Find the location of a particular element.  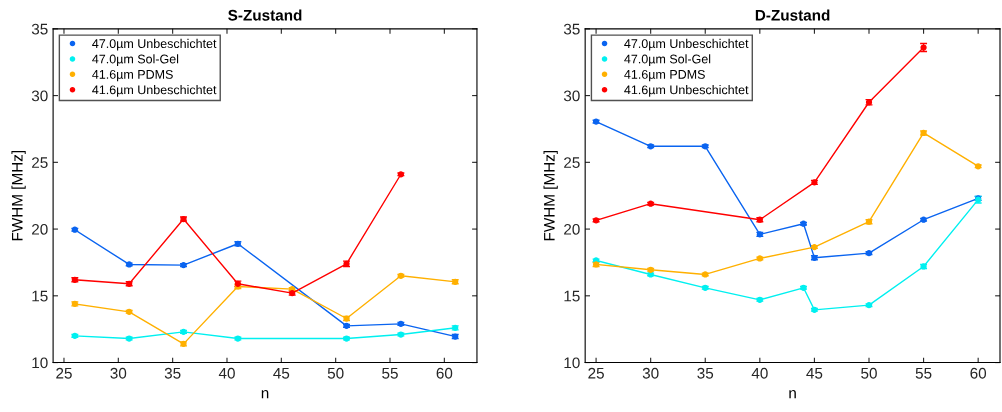

chart-title: S-Zustand is located at coordinates (265, 15).